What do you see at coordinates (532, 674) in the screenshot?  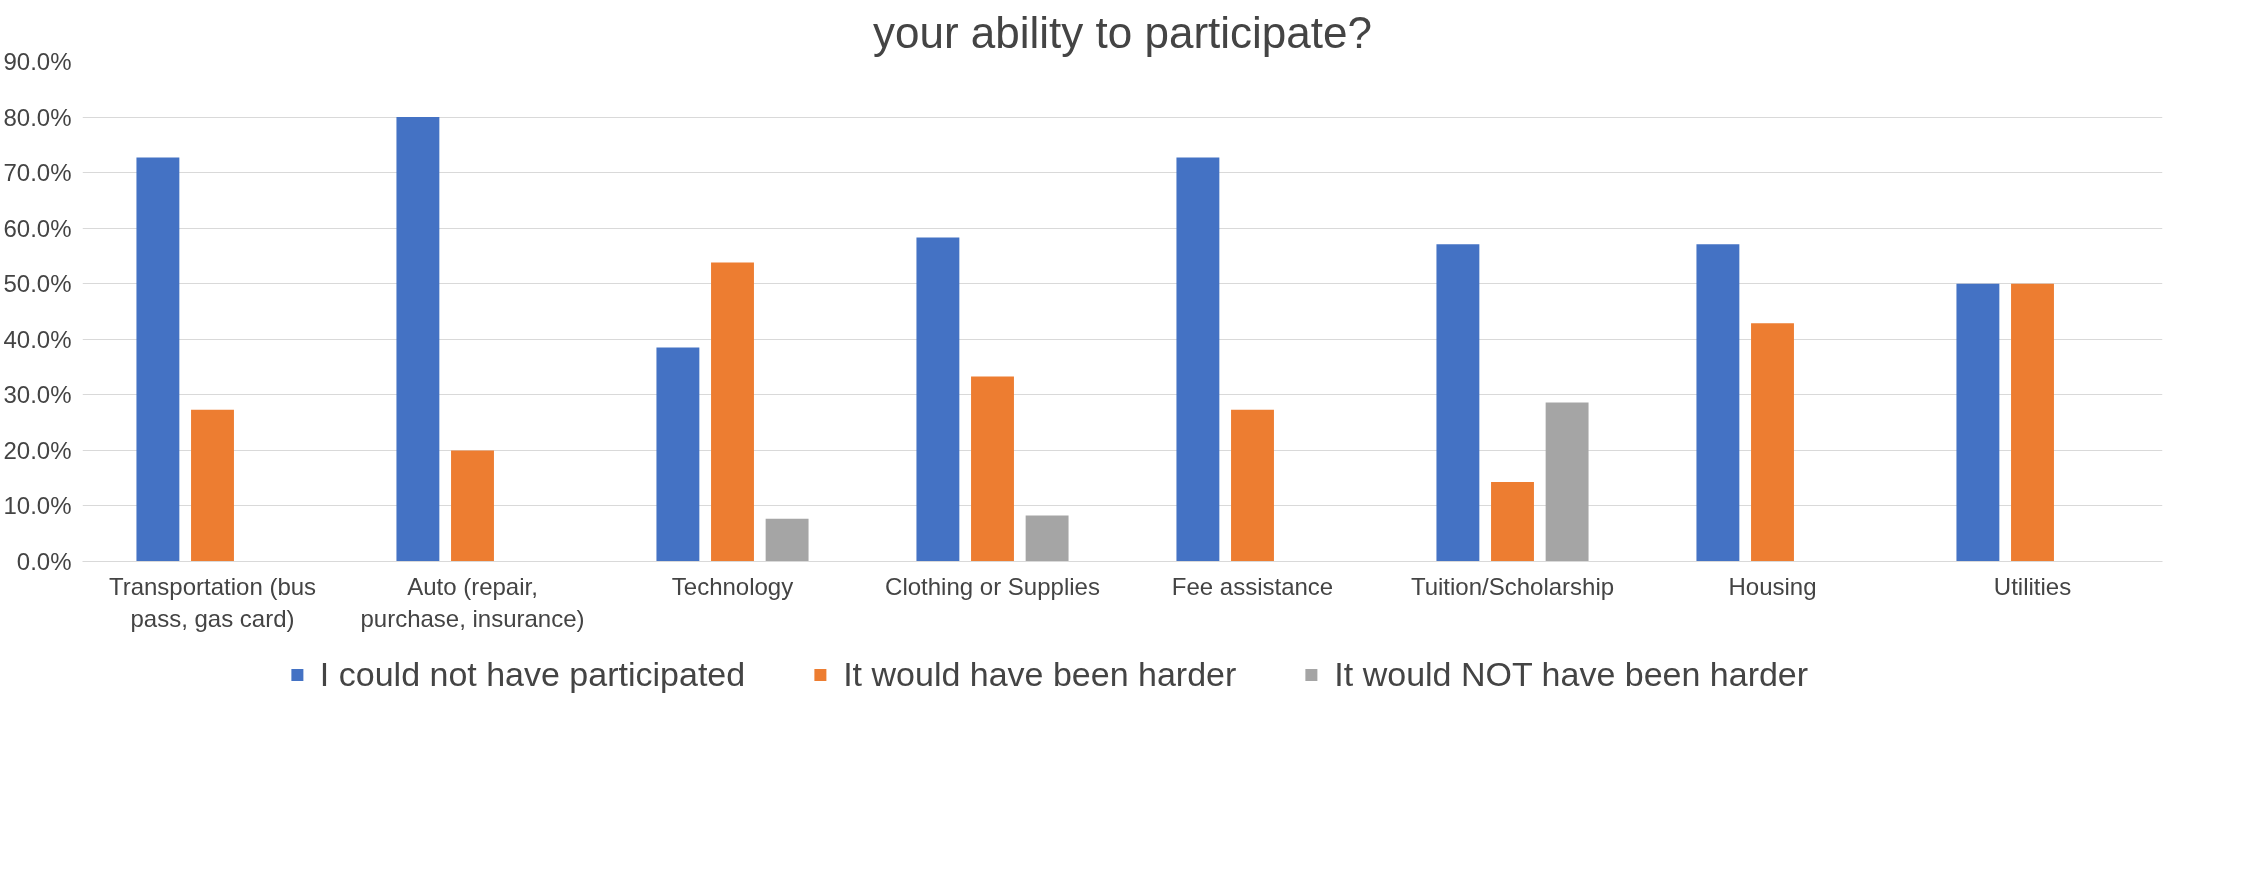 I see `legend-label: I could not have participated` at bounding box center [532, 674].